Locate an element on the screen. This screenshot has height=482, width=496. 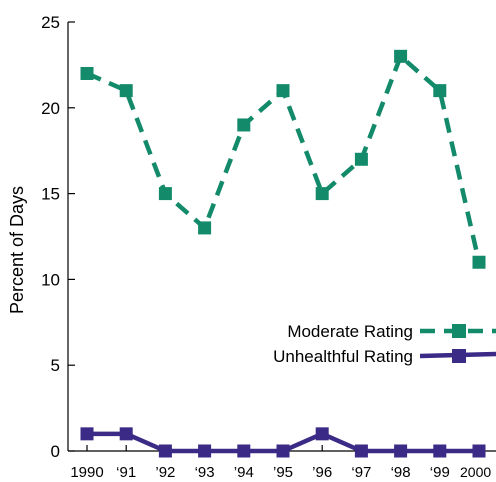
x-tick-label: ‘99 is located at coordinates (440, 472).